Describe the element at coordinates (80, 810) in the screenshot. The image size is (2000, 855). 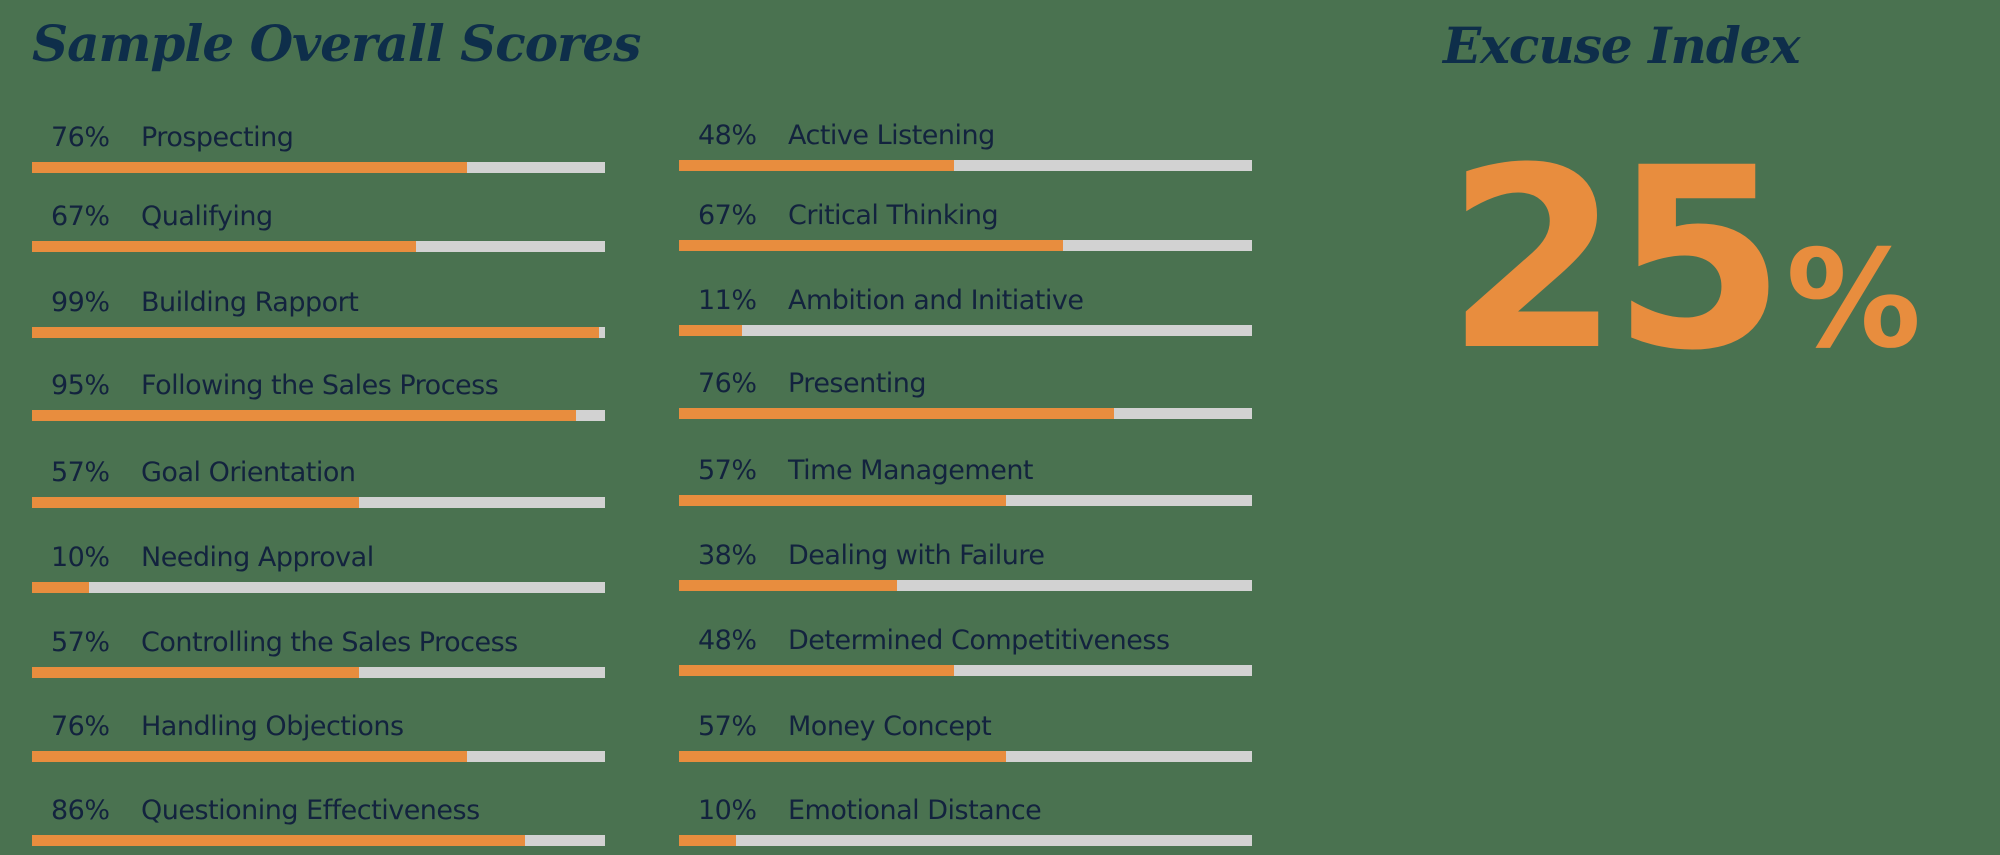
I see `score-percent: 86%` at that location.